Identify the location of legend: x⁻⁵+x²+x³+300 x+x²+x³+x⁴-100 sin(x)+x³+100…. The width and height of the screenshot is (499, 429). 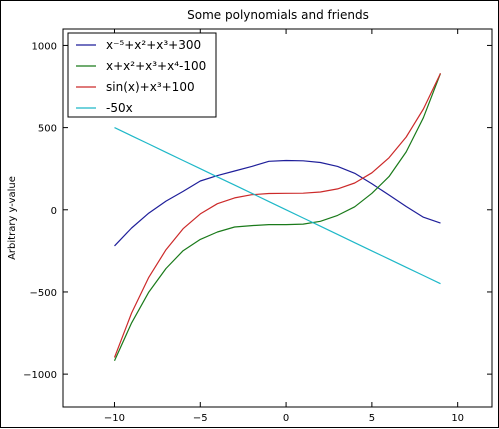
(142, 75).